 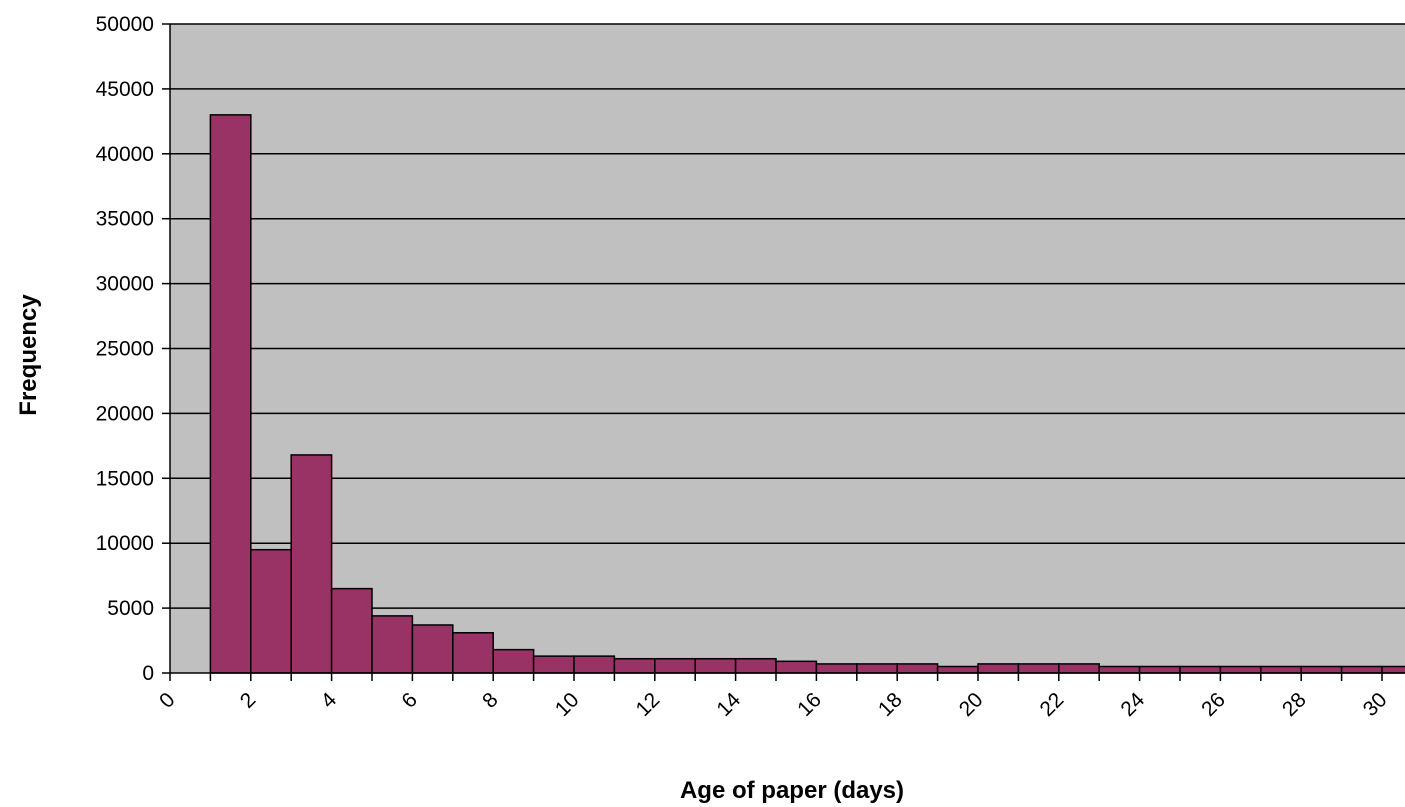 What do you see at coordinates (125, 24) in the screenshot?
I see `y-tick-label: 50000` at bounding box center [125, 24].